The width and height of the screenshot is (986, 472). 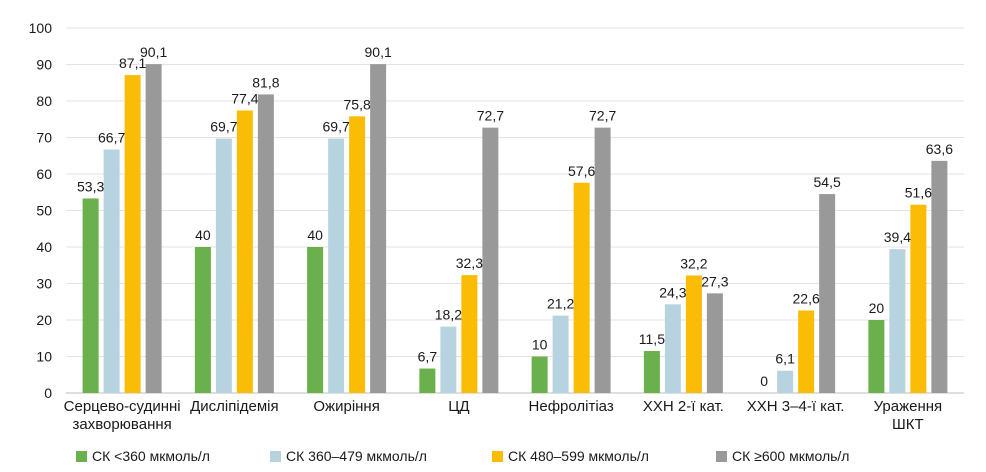 I want to click on y-tick-label: 70, so click(x=44, y=138).